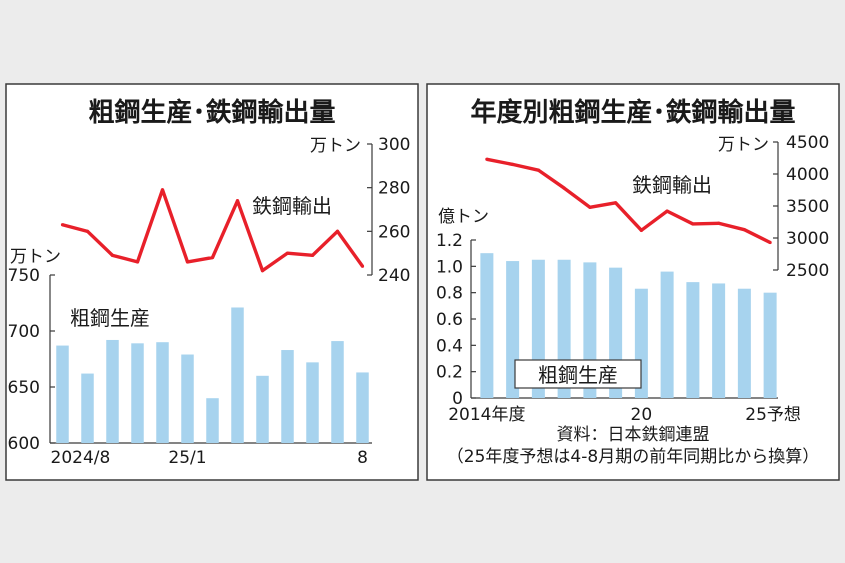 The height and width of the screenshot is (563, 845). What do you see at coordinates (773, 415) in the screenshot?
I see `x-tick-label: 25予想` at bounding box center [773, 415].